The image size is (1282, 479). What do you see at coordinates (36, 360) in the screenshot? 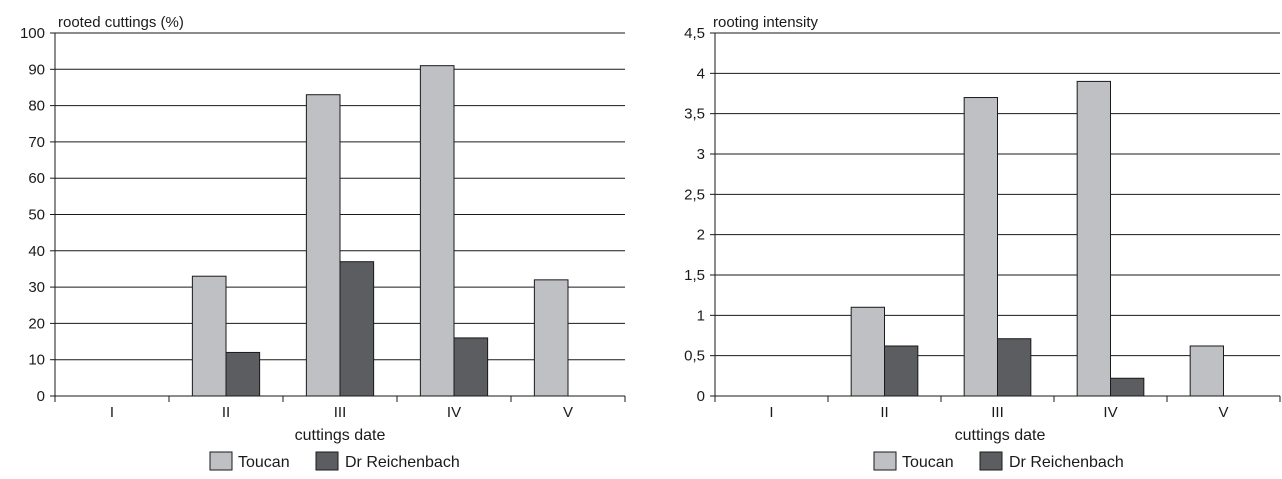
I see `y-tick-label: 10` at bounding box center [36, 360].